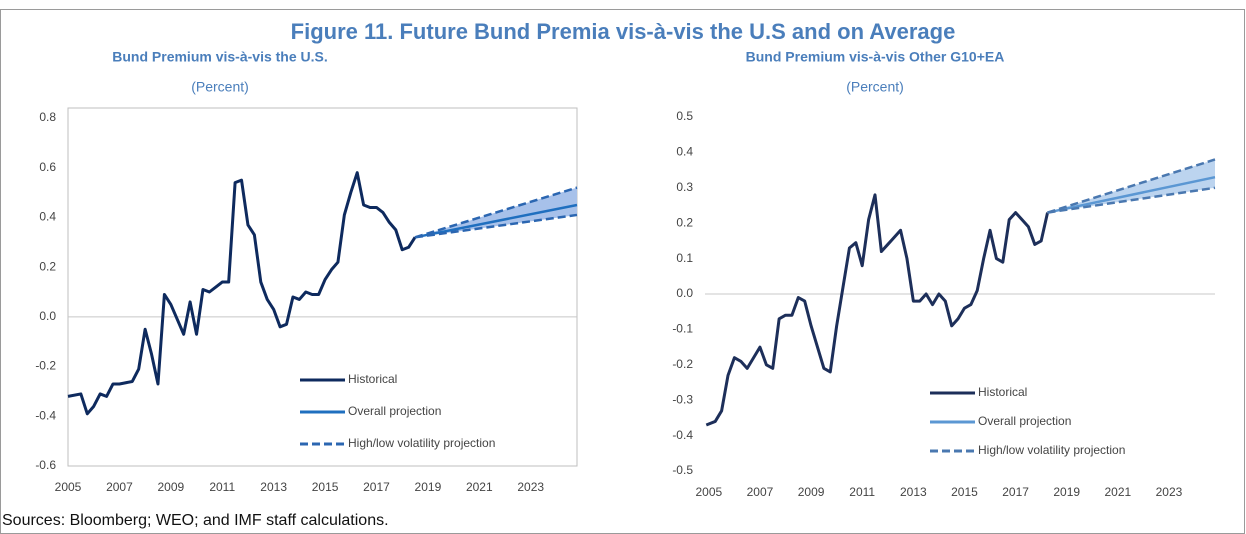 Image resolution: width=1246 pixels, height=534 pixels. What do you see at coordinates (684, 187) in the screenshot?
I see `y-tick-label: 0.3` at bounding box center [684, 187].